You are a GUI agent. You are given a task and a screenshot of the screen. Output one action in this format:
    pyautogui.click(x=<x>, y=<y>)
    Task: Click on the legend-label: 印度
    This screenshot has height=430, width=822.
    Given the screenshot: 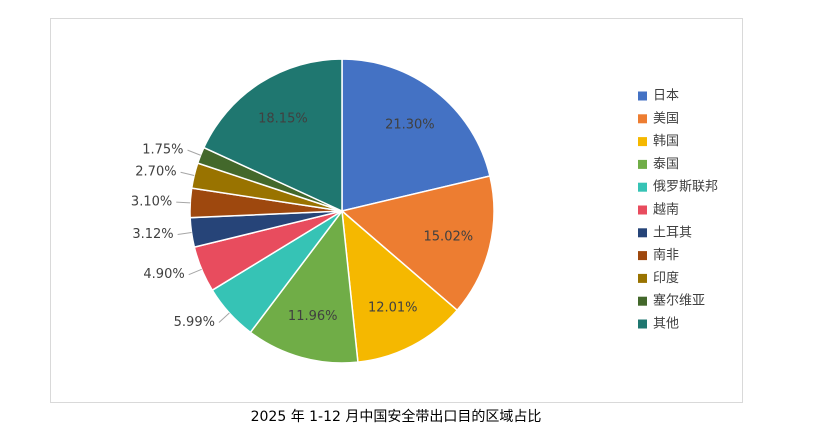 What is the action you would take?
    pyautogui.click(x=666, y=278)
    